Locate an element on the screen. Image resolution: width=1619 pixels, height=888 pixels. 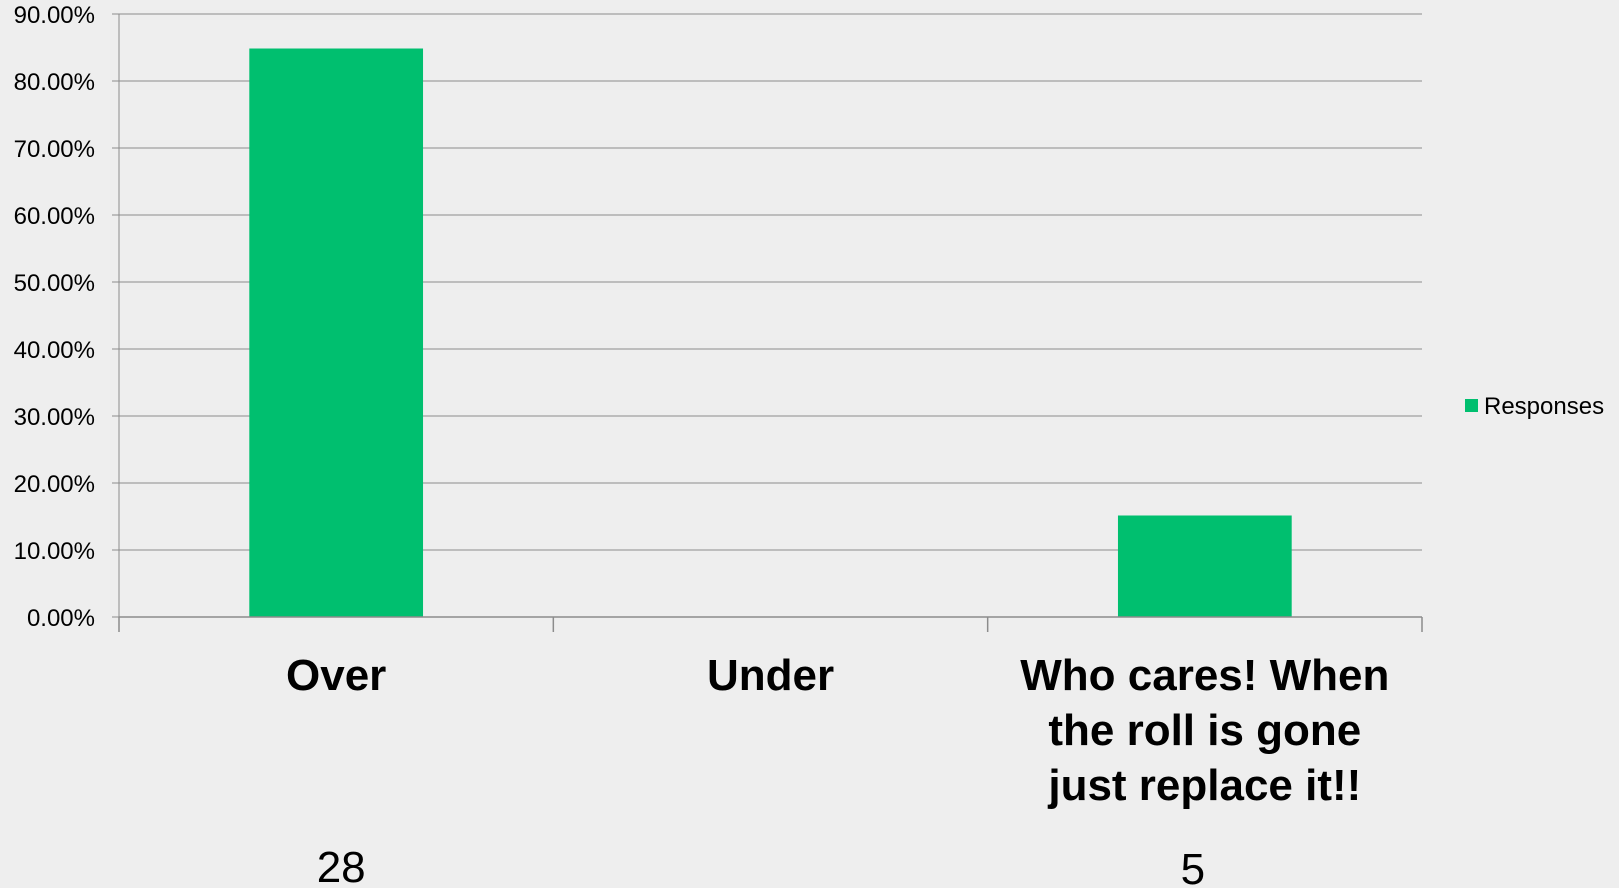
category-label: Who cares! When is located at coordinates (1204, 675).